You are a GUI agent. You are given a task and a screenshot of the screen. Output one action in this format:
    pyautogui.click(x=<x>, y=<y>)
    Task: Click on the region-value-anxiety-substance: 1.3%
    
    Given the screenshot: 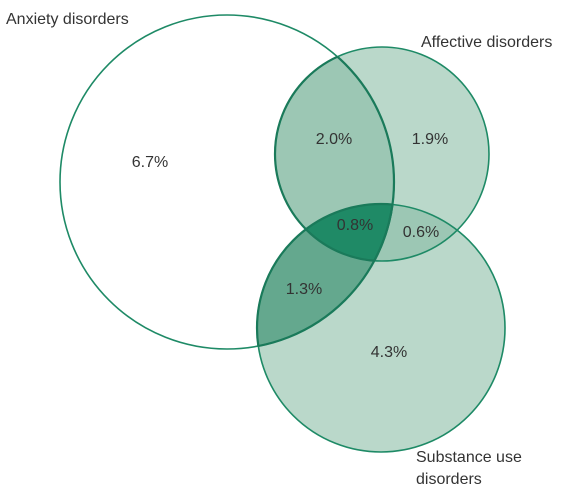 What is the action you would take?
    pyautogui.click(x=304, y=289)
    